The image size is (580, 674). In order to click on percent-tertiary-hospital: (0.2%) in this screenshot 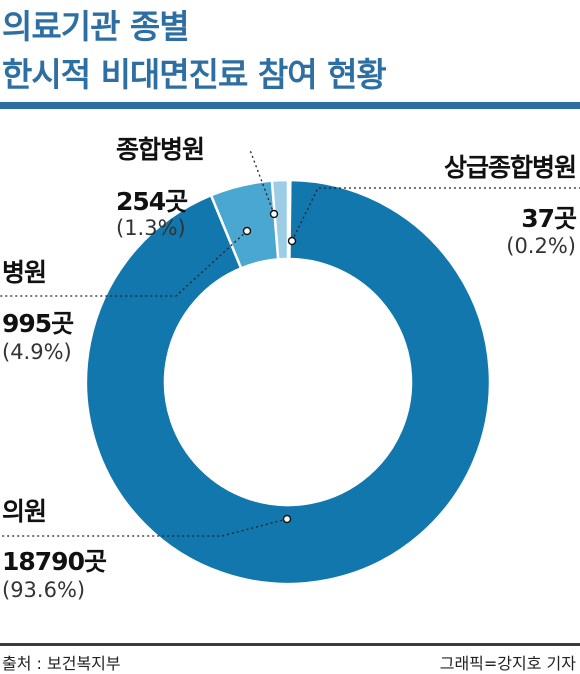, I will do `click(541, 246)`.